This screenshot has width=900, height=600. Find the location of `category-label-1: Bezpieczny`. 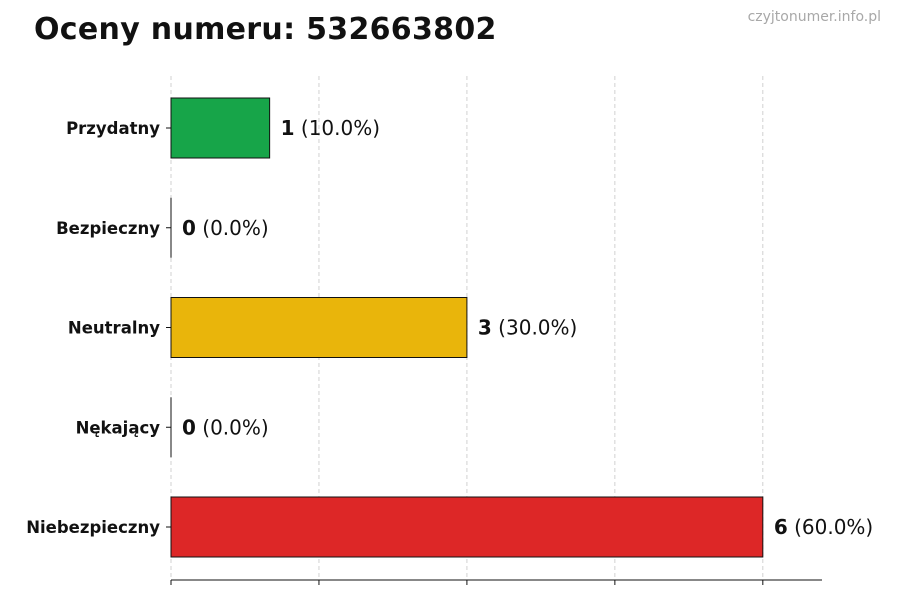

category-label-1: Bezpieczny is located at coordinates (108, 228).